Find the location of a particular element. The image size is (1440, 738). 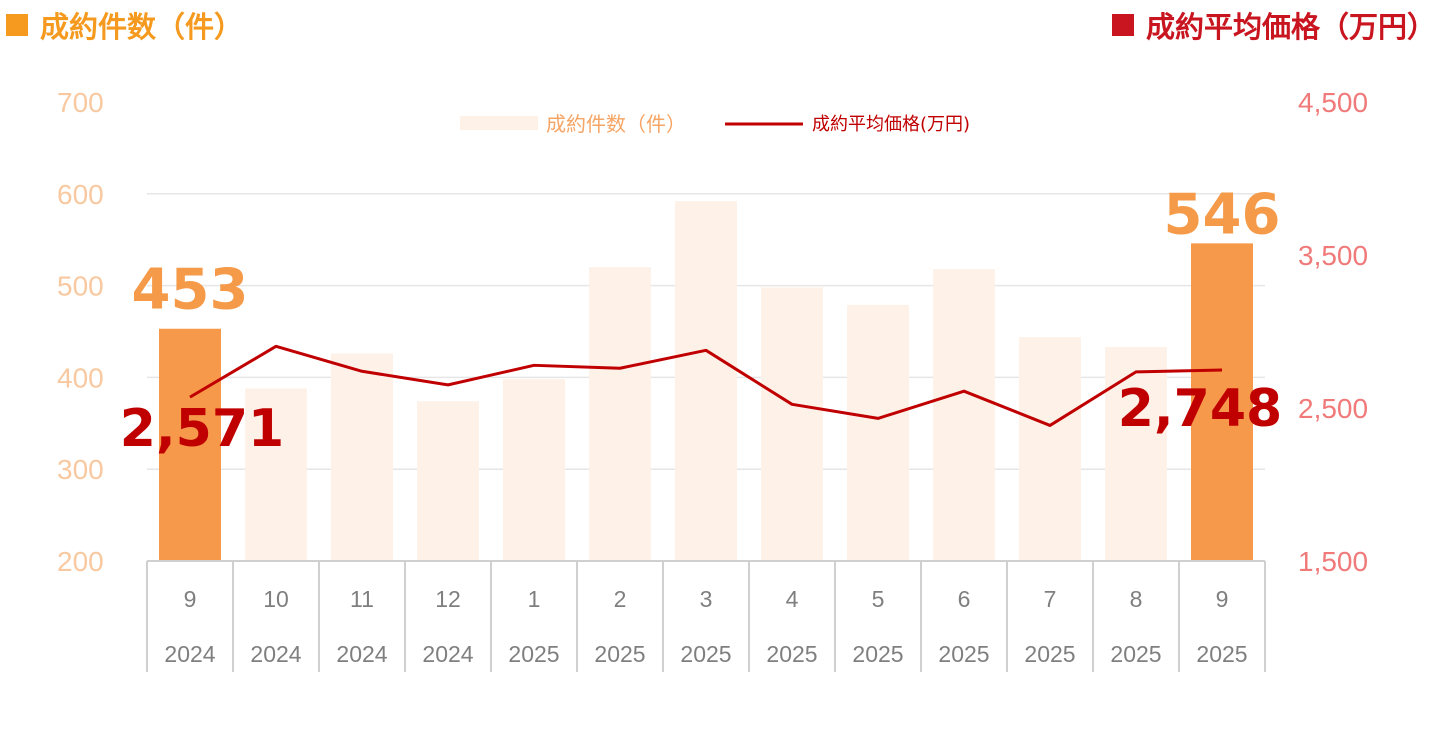

line-series is located at coordinates (706, 385).